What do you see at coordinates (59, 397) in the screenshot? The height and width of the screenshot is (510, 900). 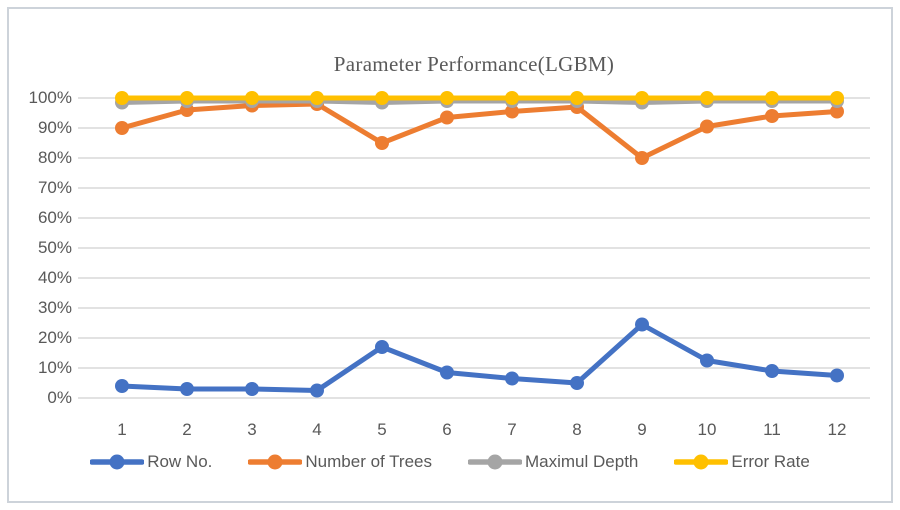 I see `y-axis-tick-label: 0%` at bounding box center [59, 397].